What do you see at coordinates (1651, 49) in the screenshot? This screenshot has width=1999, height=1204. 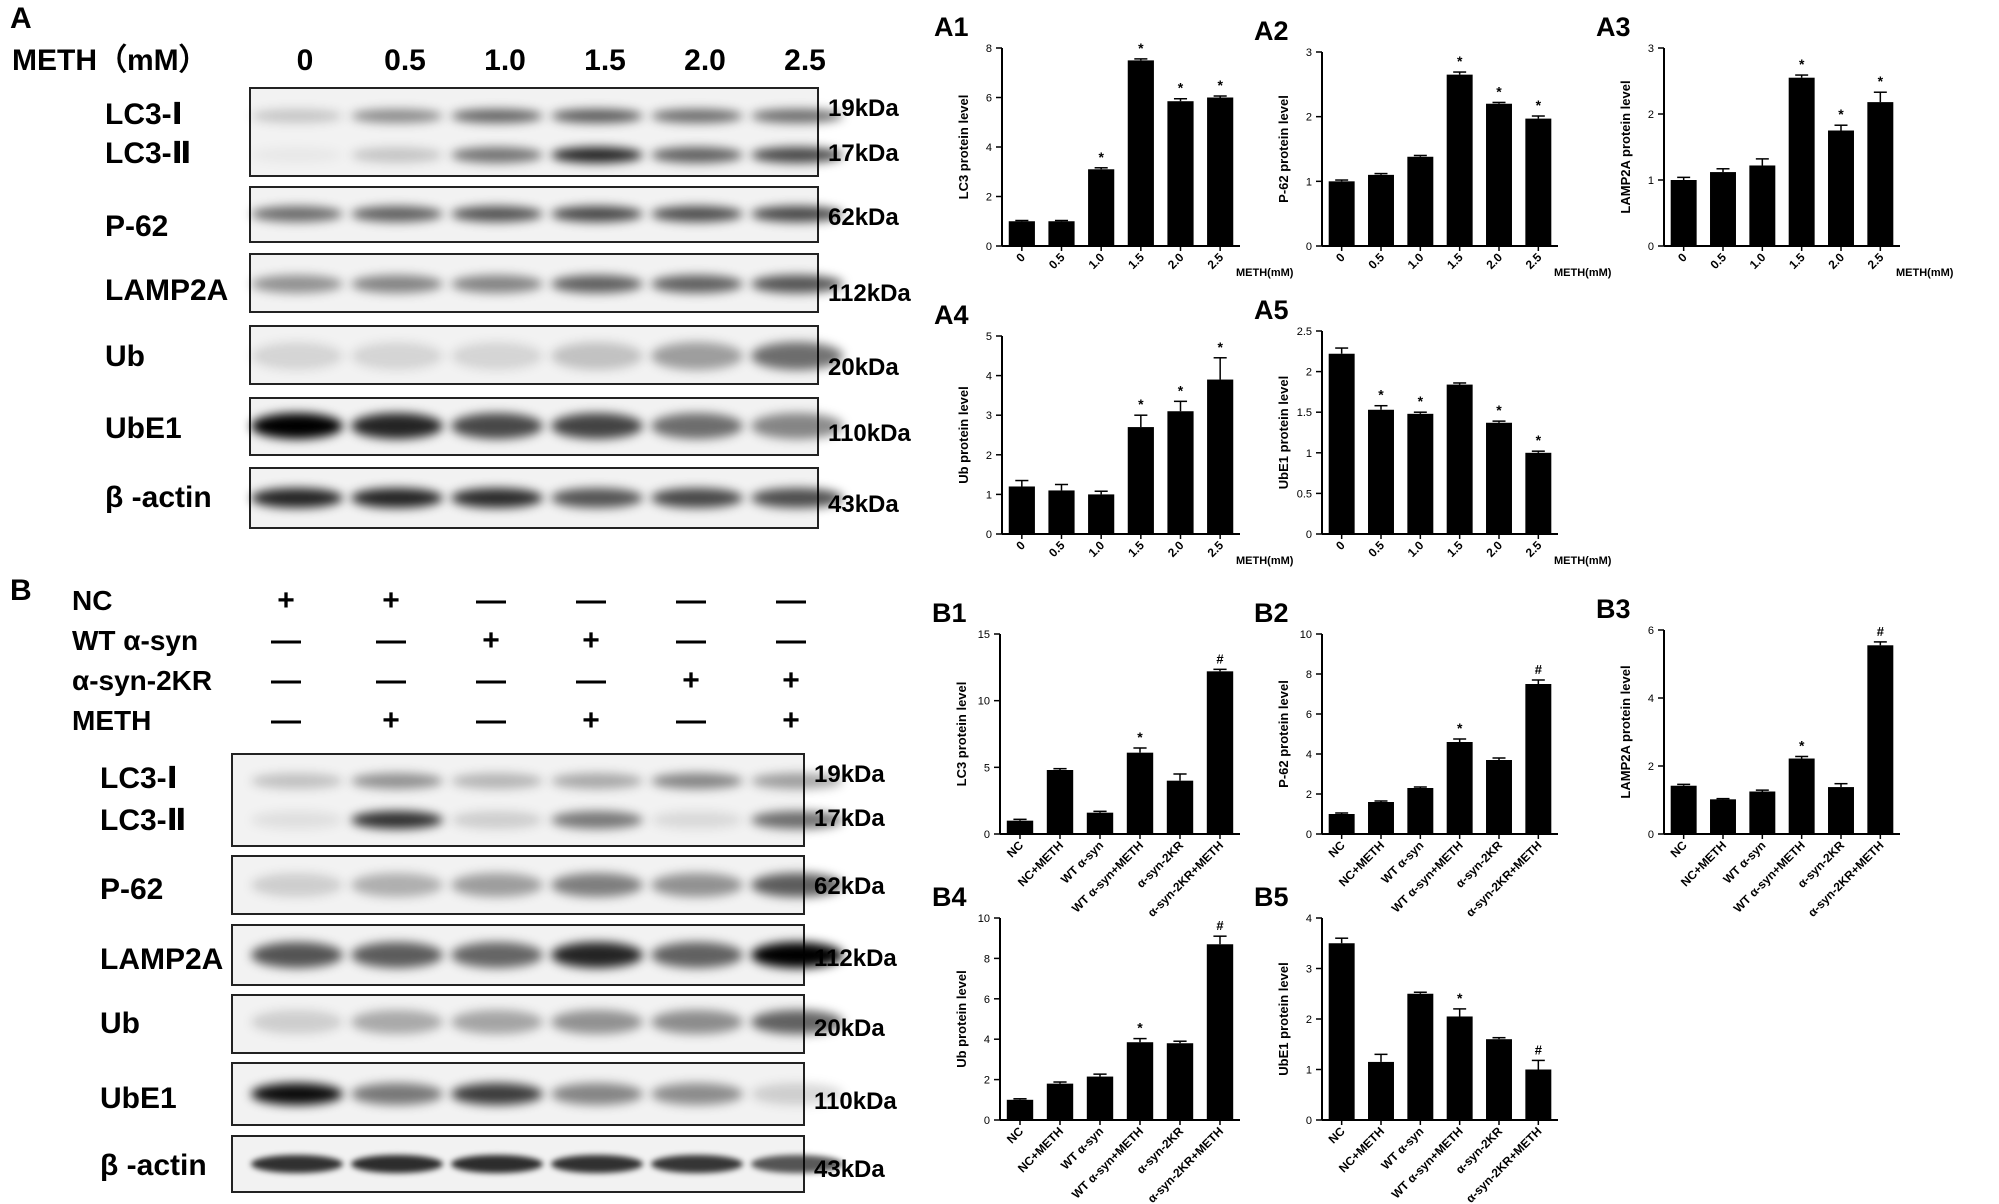 I see `y-tick-label: 3` at bounding box center [1651, 49].